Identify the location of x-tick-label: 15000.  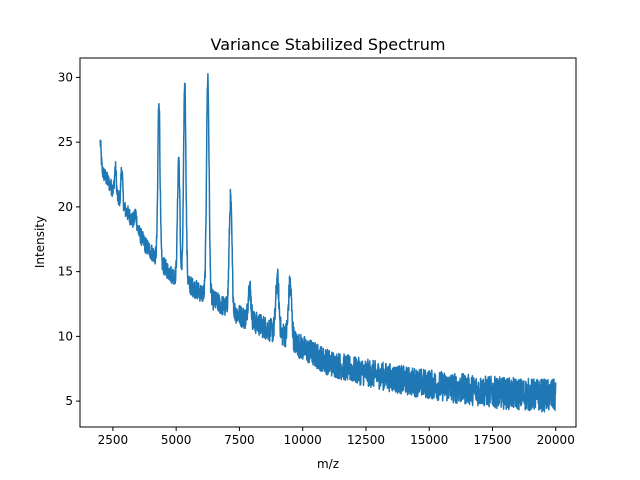
(429, 440).